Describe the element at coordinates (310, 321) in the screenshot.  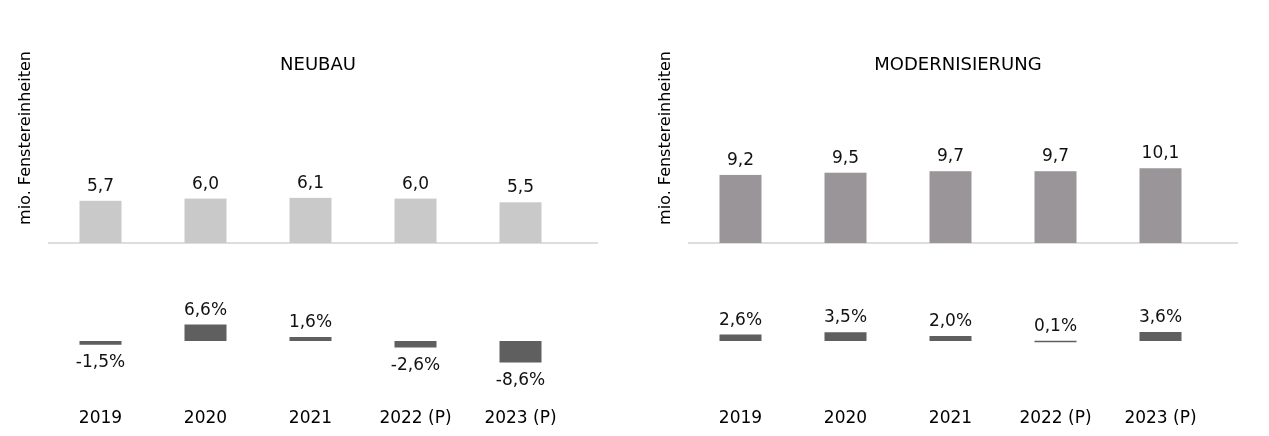
I see `data-label: 1,6%` at that location.